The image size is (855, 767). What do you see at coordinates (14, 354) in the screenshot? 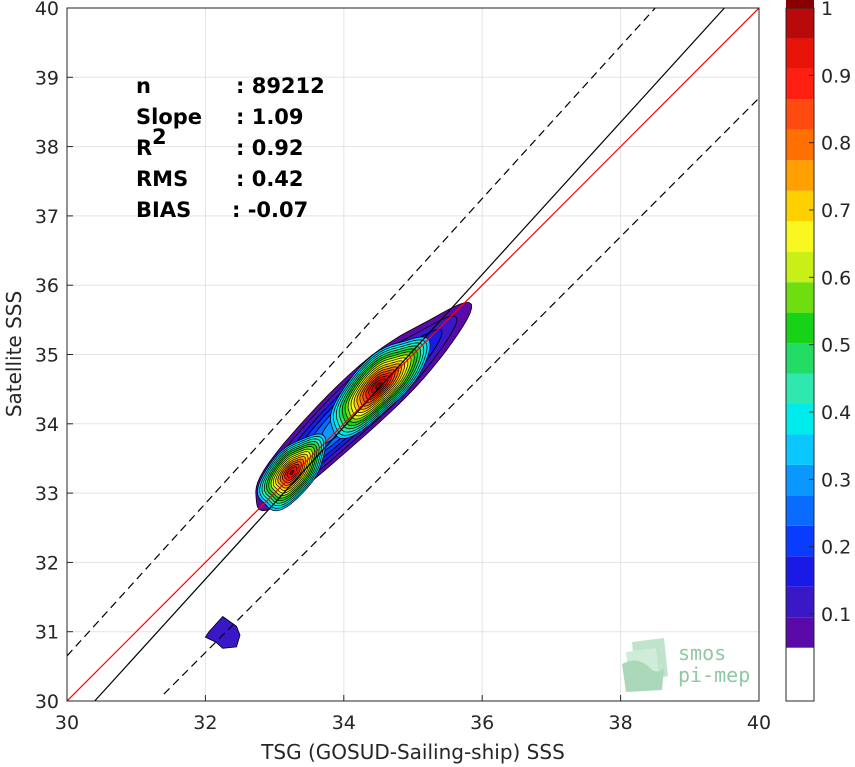
I see `y-axis-label: Satellite SSS` at bounding box center [14, 354].